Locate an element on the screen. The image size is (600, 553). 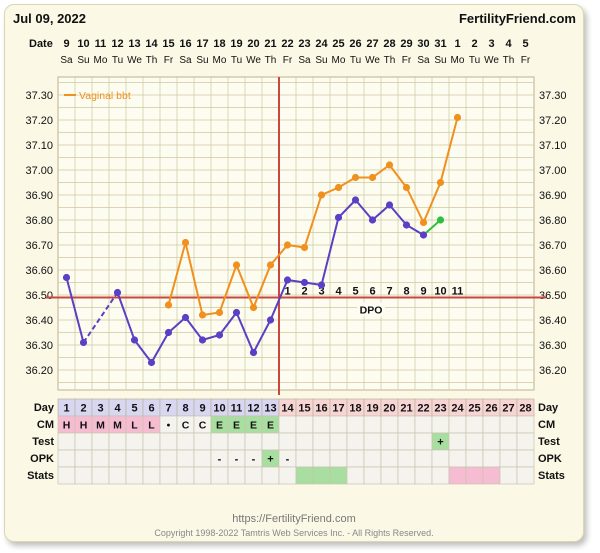
day-number: 26 is located at coordinates (491, 409).